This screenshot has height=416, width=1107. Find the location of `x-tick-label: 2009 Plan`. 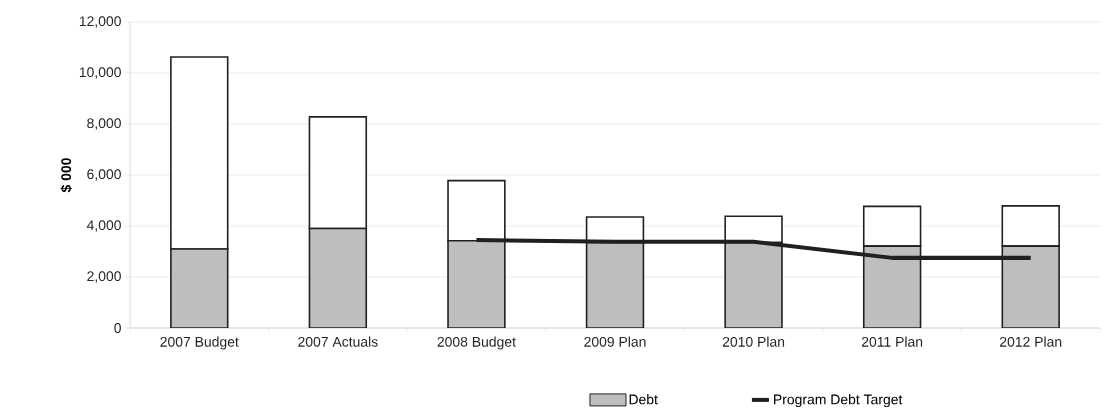

x-tick-label: 2009 Plan is located at coordinates (615, 341).